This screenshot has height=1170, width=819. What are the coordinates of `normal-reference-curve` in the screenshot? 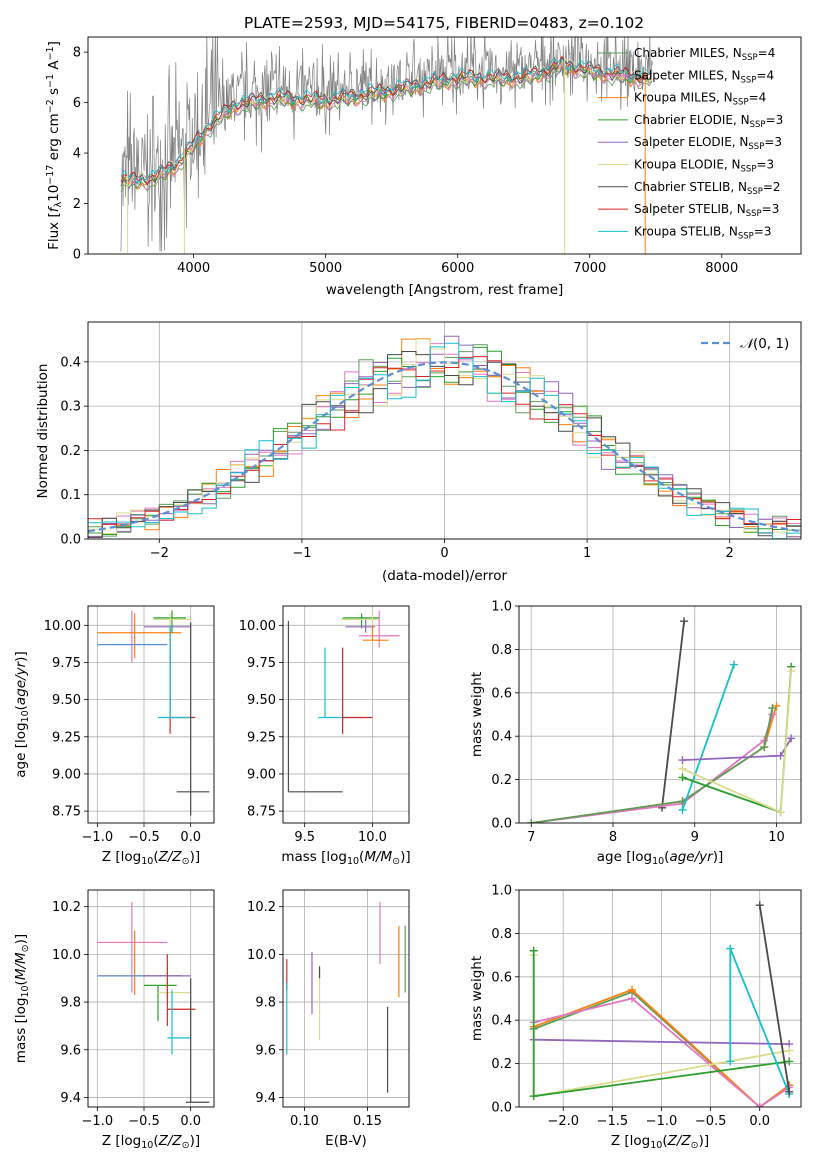 It's located at (444, 447).